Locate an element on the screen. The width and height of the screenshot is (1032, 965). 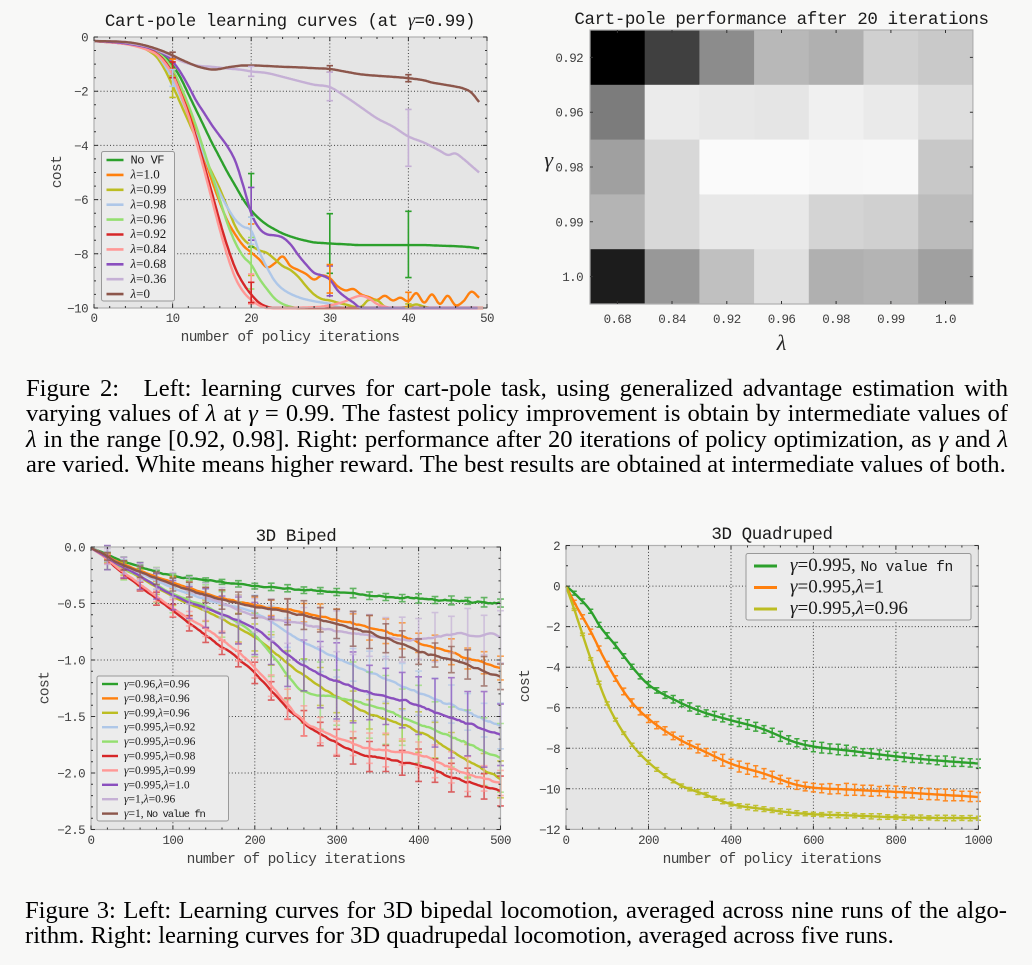
svg-text: γ=0.995,λ=0.98 is located at coordinates (160, 757).